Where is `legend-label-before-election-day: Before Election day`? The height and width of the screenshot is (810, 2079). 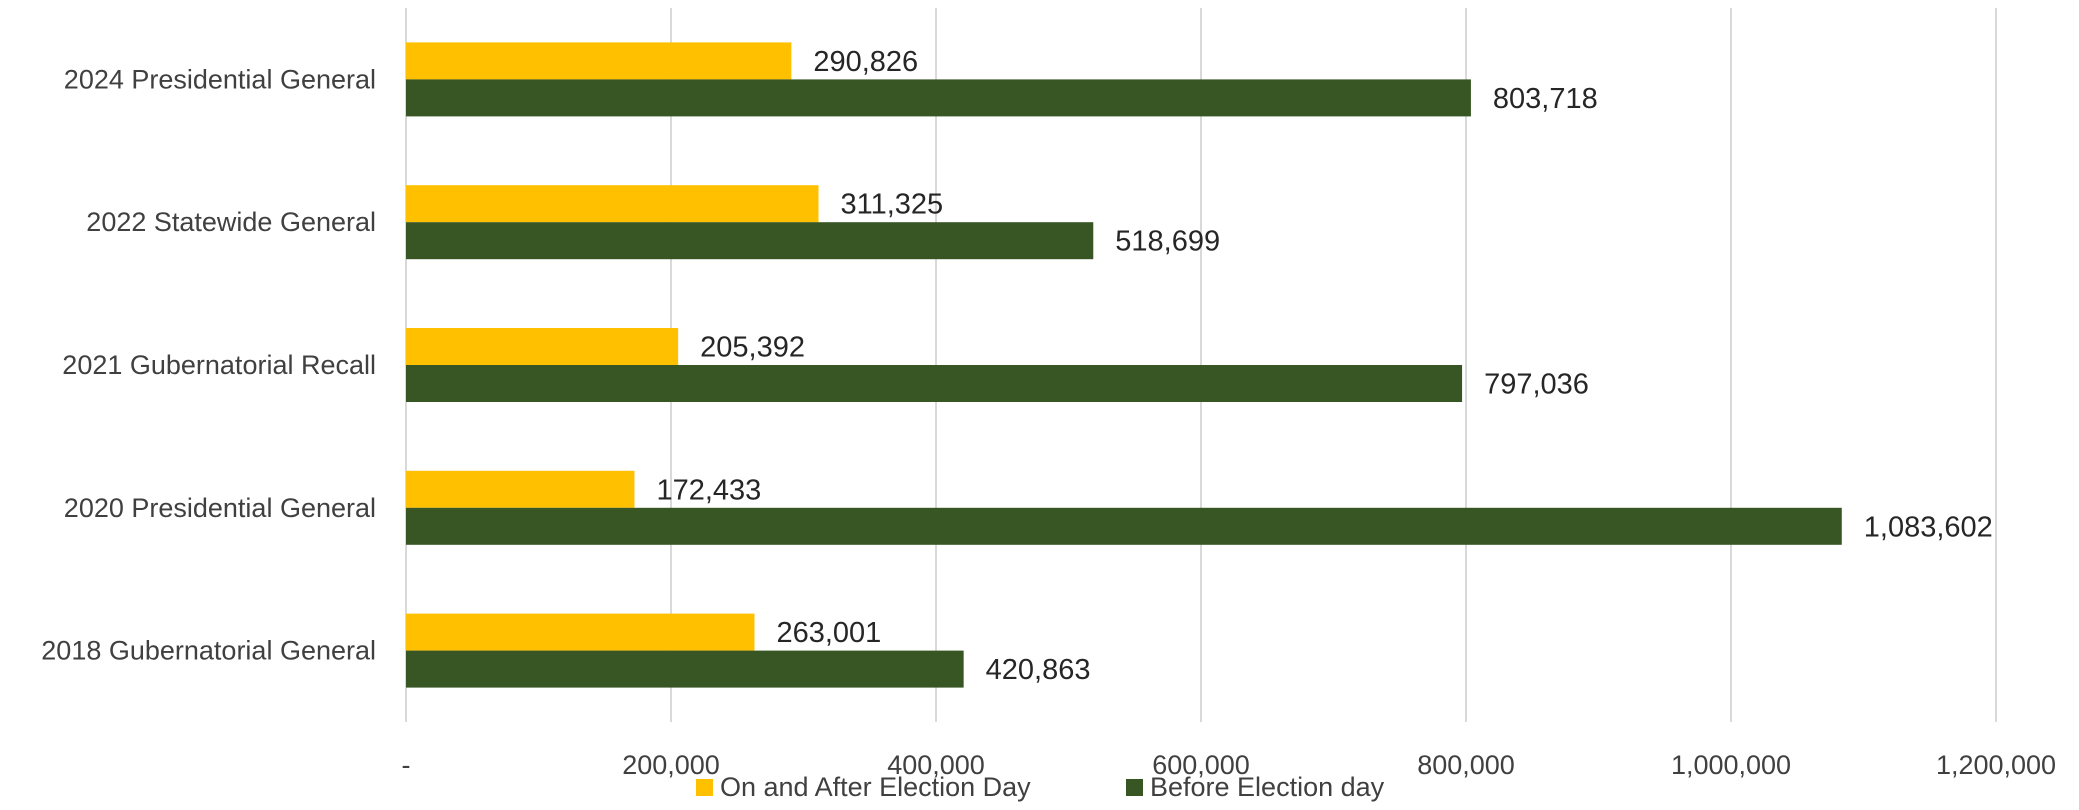 legend-label-before-election-day: Before Election day is located at coordinates (1267, 787).